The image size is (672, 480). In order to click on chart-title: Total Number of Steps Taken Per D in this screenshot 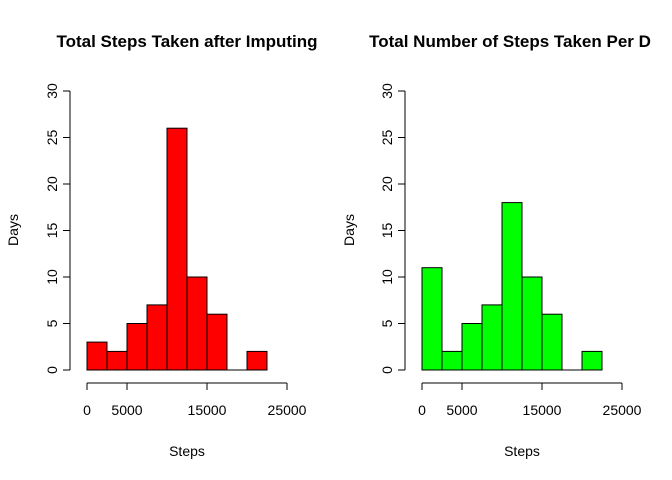, I will do `click(510, 41)`.